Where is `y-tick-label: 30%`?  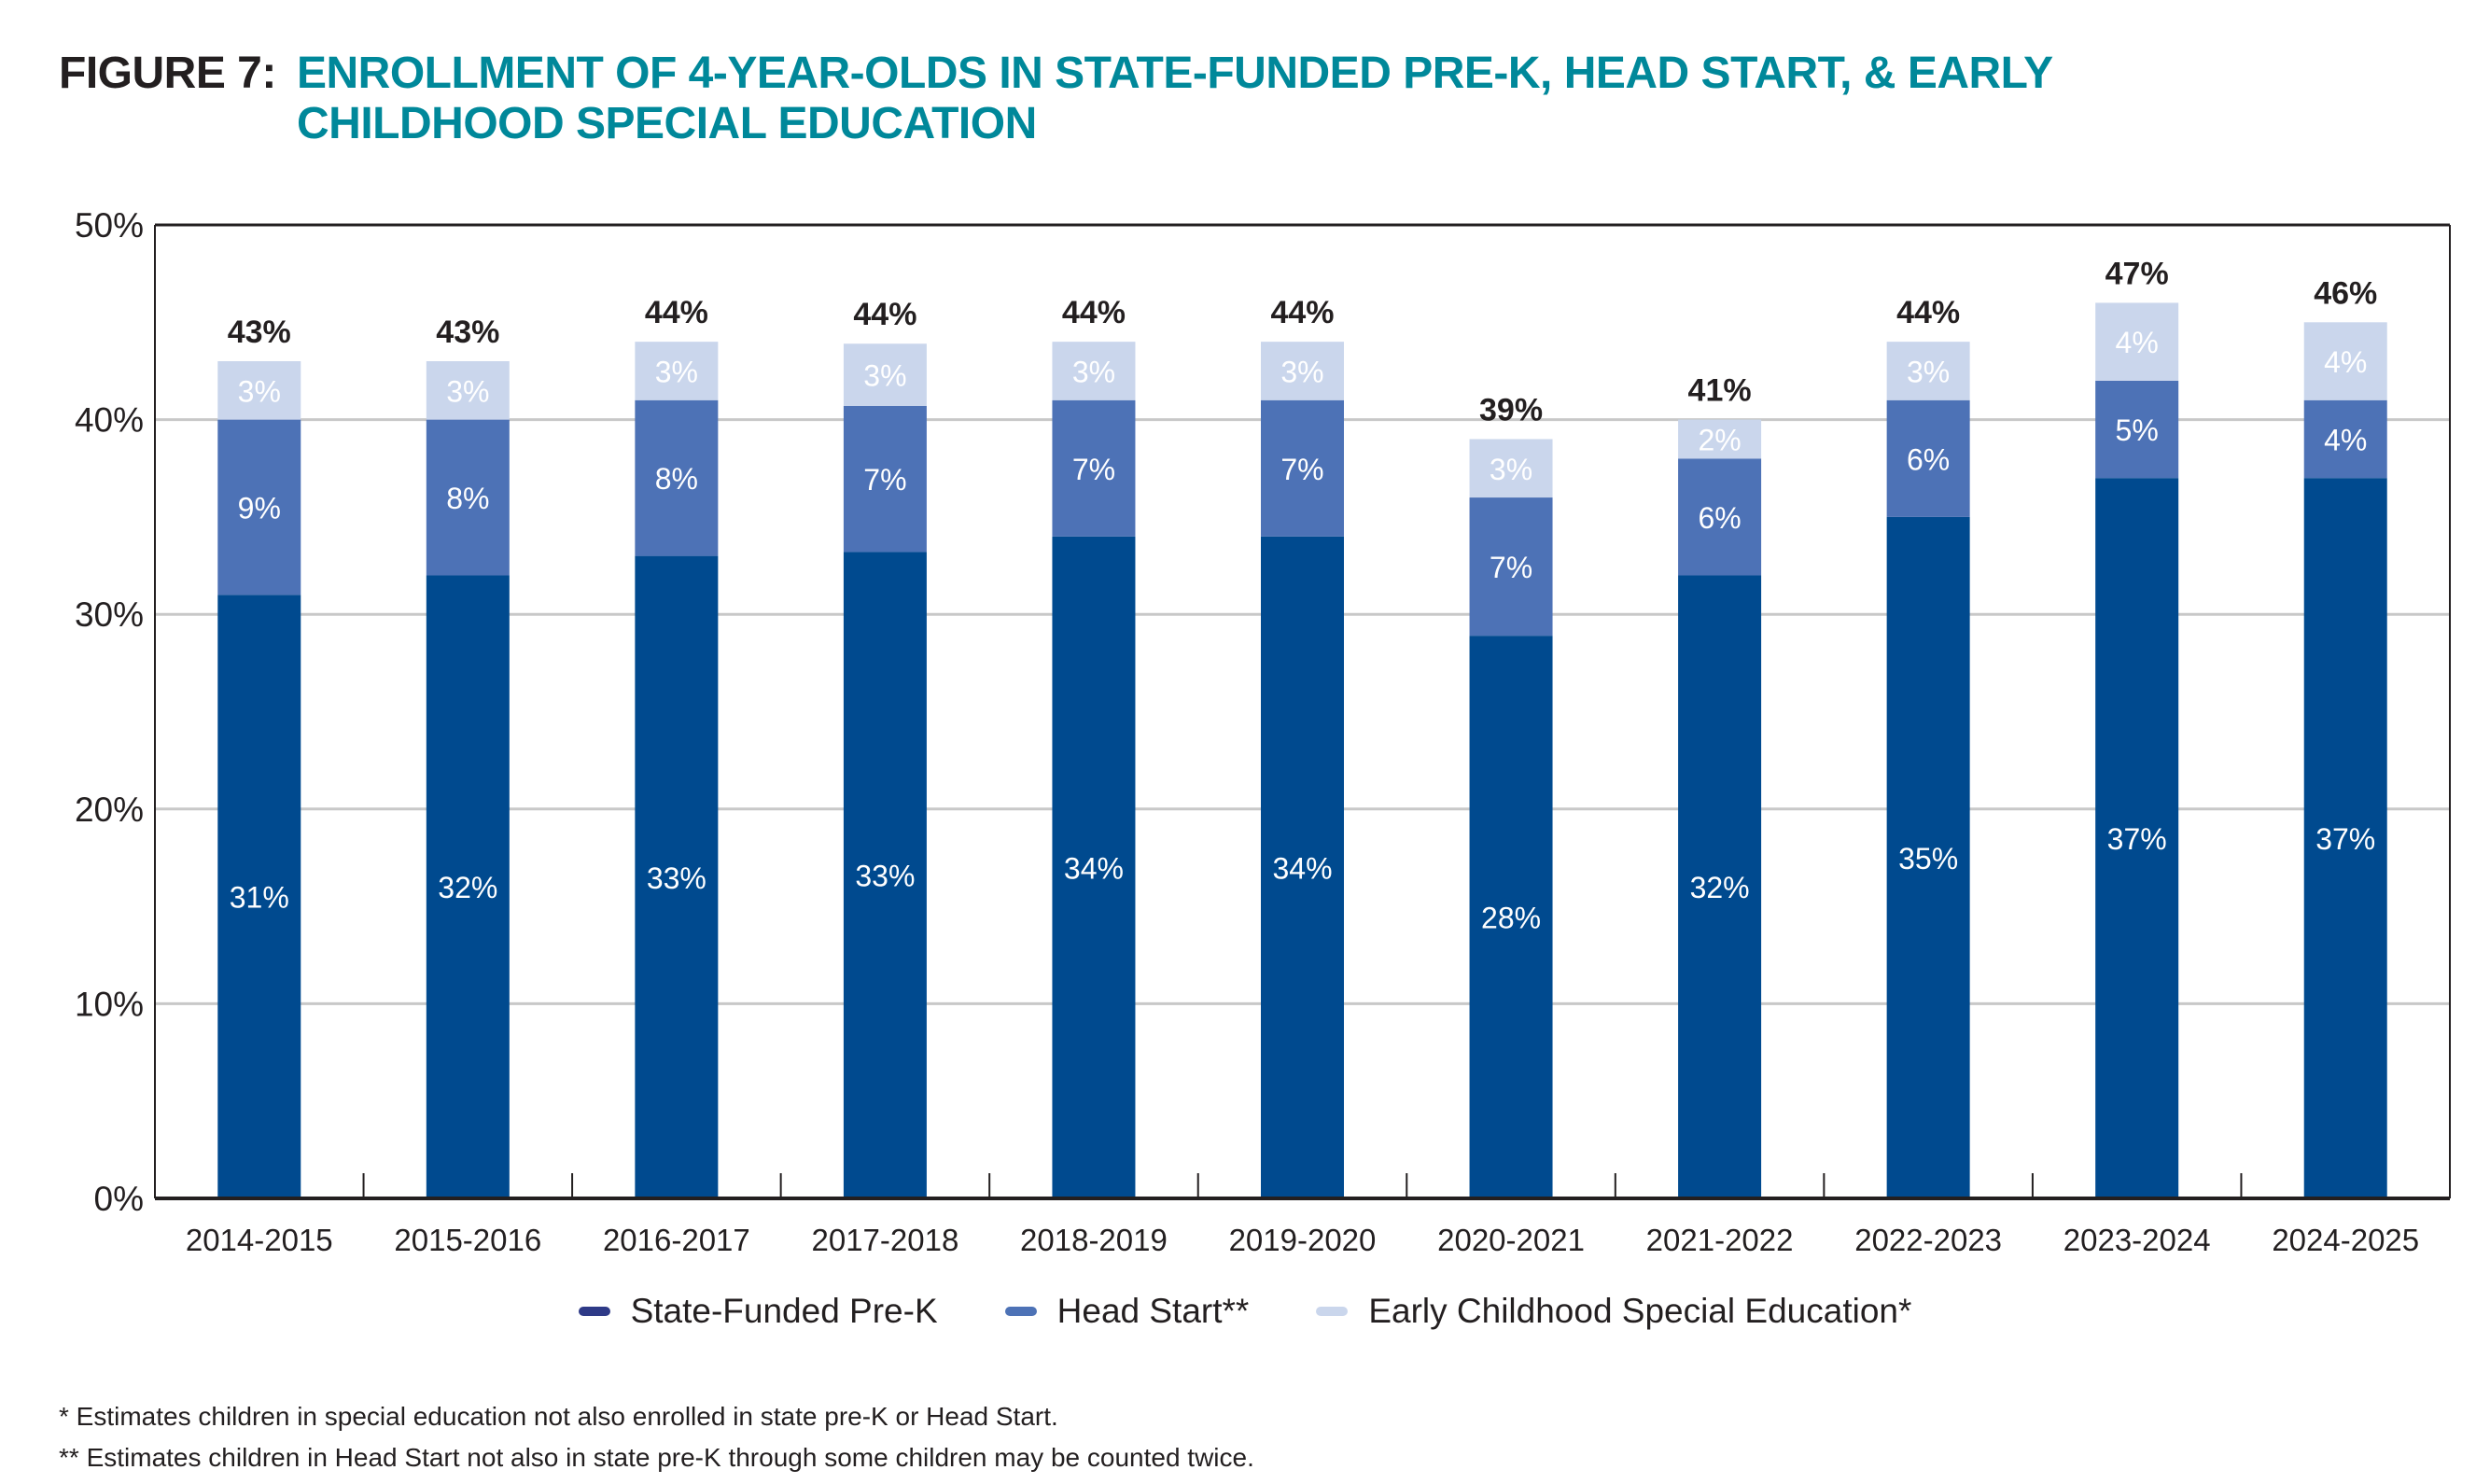 y-tick-label: 30% is located at coordinates (109, 614).